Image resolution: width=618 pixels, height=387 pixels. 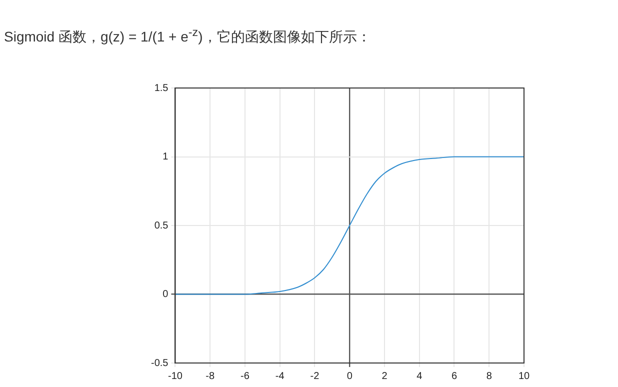 I want to click on x-tick-label: 8, so click(x=489, y=376).